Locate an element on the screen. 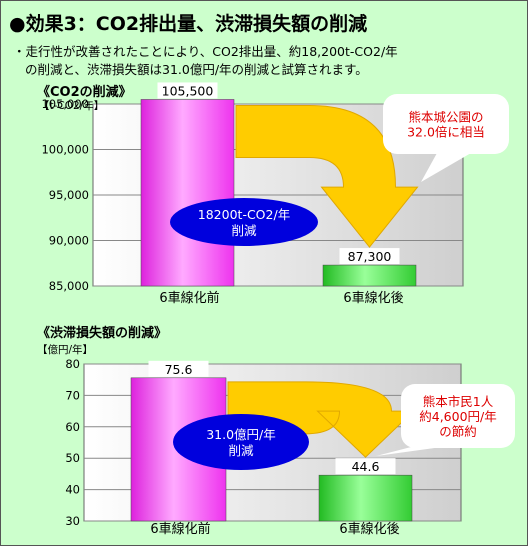  y-tick-label: 30 is located at coordinates (72, 521).